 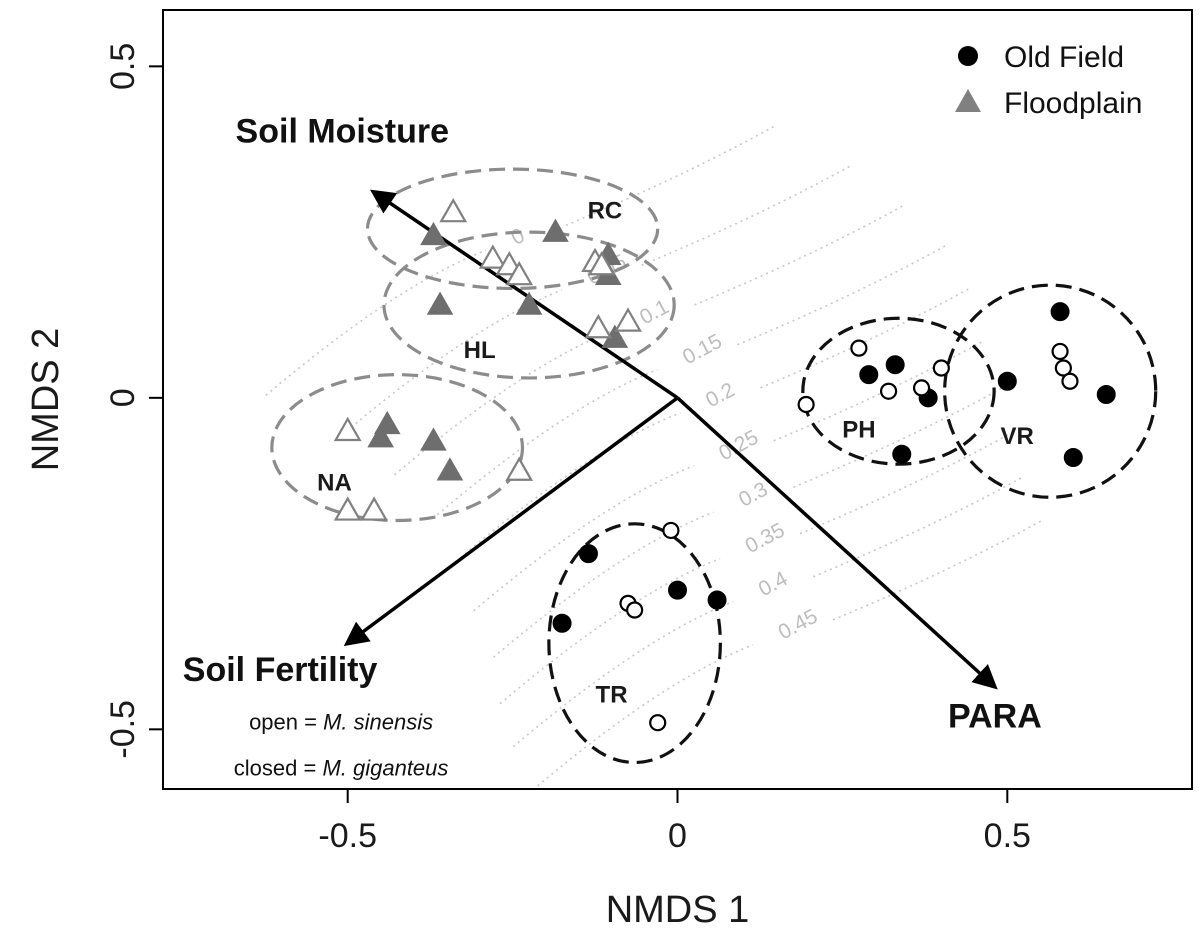 What do you see at coordinates (286, 721) in the screenshot?
I see `note-open-prefix: open =` at bounding box center [286, 721].